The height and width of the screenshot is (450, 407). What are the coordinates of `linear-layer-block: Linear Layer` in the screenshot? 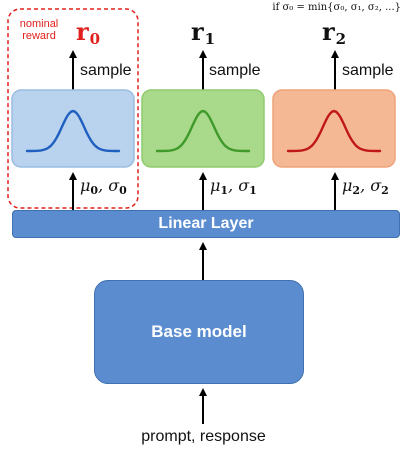 It's located at (206, 224).